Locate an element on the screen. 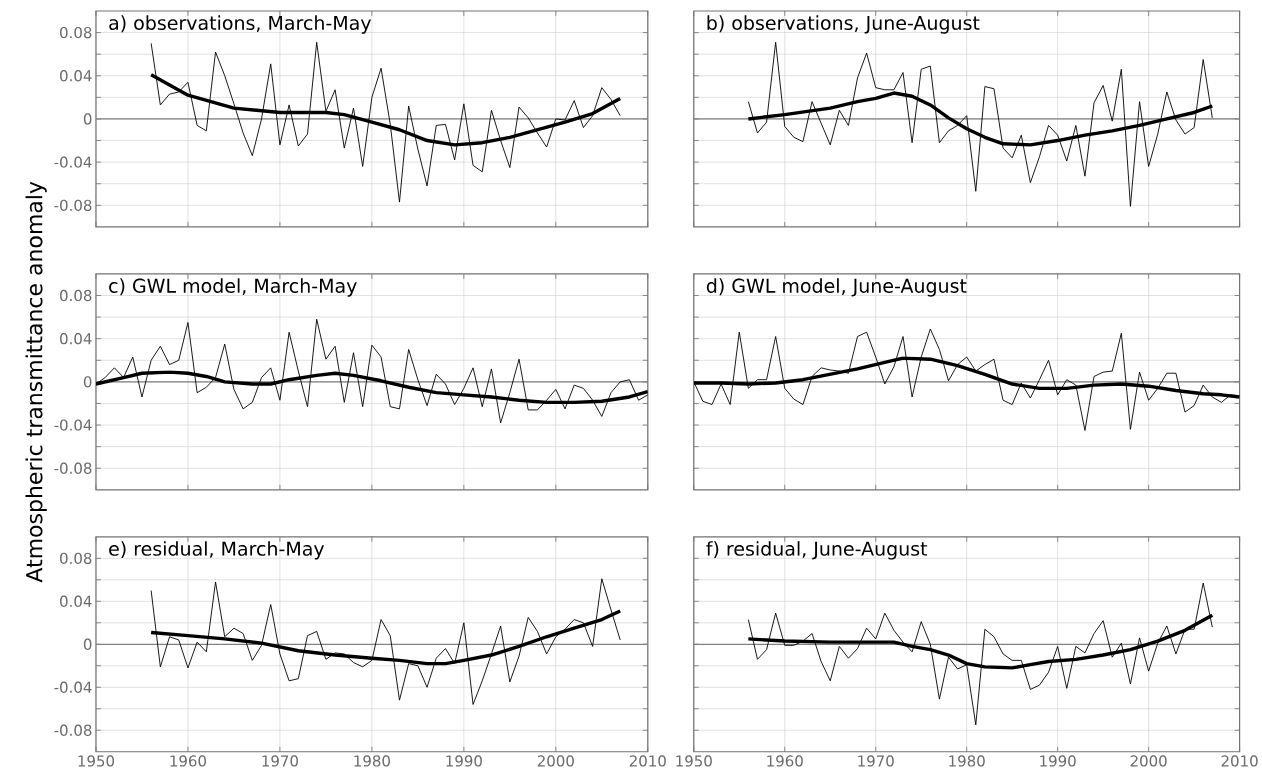 Image resolution: width=1262 pixels, height=778 pixels. chart-title: d) GWL model, June-August is located at coordinates (836, 287).